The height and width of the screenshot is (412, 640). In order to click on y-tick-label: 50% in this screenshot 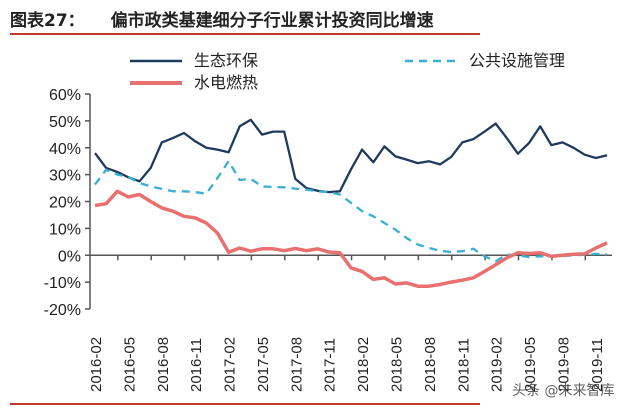, I will do `click(65, 122)`.